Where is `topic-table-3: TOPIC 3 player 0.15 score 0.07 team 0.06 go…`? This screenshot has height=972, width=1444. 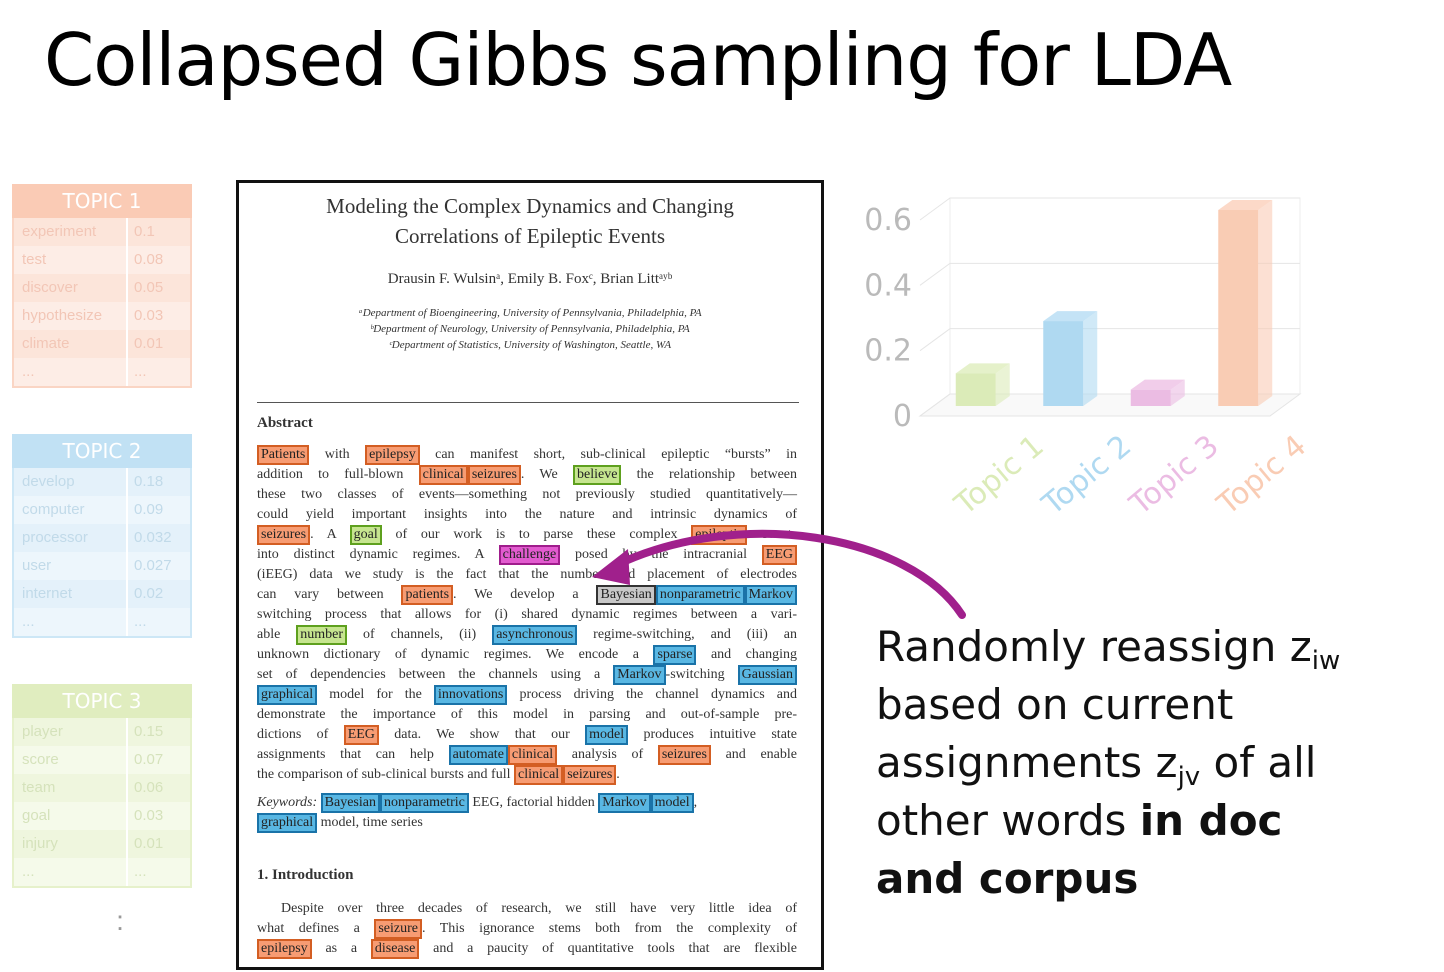
topic-table-3: TOPIC 3 player 0.15 score 0.07 team 0.06 go… is located at coordinates (102, 786).